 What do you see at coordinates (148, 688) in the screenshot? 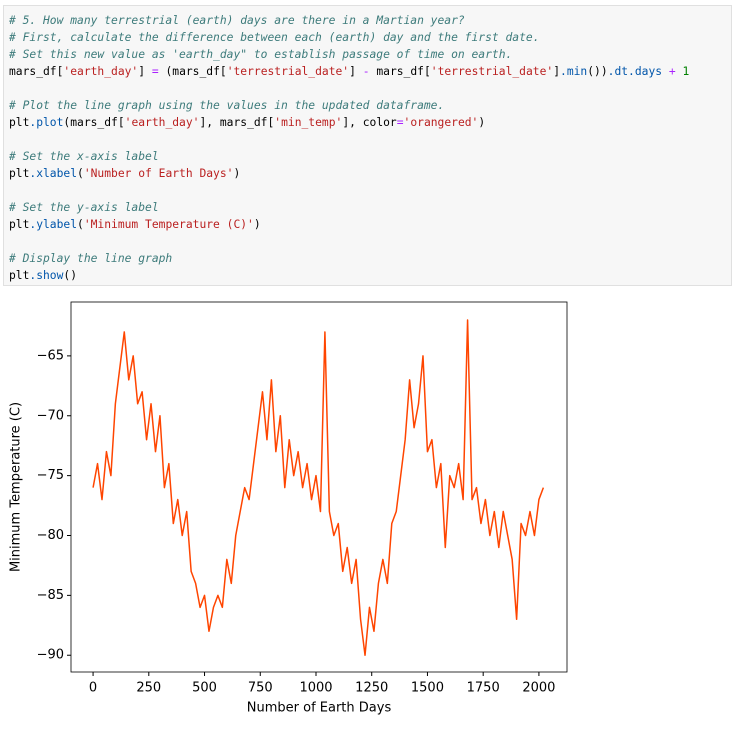
I see `x-tick-label: 250` at bounding box center [148, 688].